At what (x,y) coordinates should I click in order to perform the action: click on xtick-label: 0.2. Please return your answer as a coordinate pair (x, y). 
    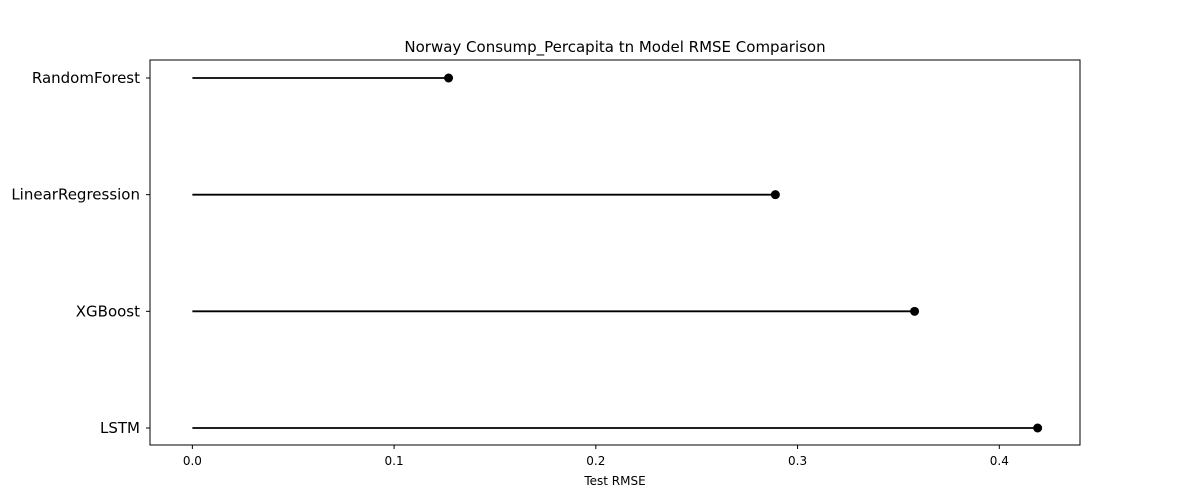
    Looking at the image, I should click on (595, 461).